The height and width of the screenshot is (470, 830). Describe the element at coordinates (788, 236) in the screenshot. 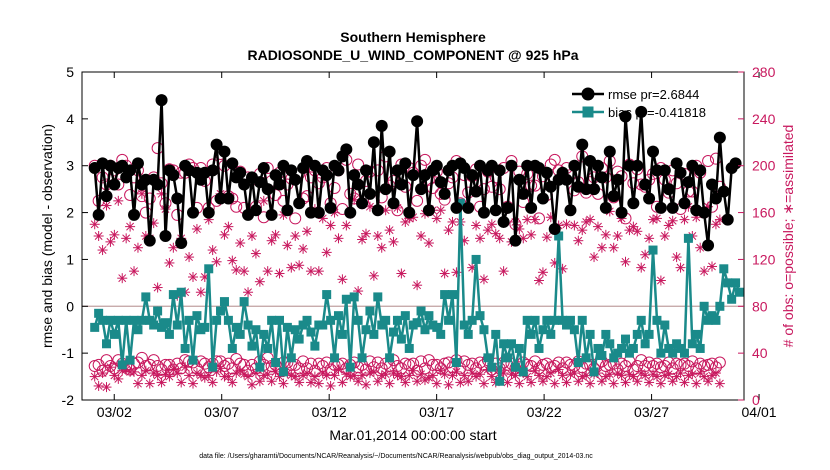

I see `y-axis-right-label: # of obs: o=possible; ∗=assimilated` at that location.